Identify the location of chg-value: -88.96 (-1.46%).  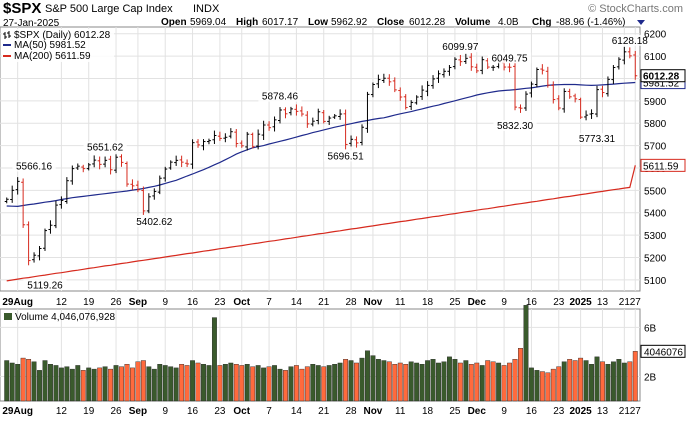
(590, 22).